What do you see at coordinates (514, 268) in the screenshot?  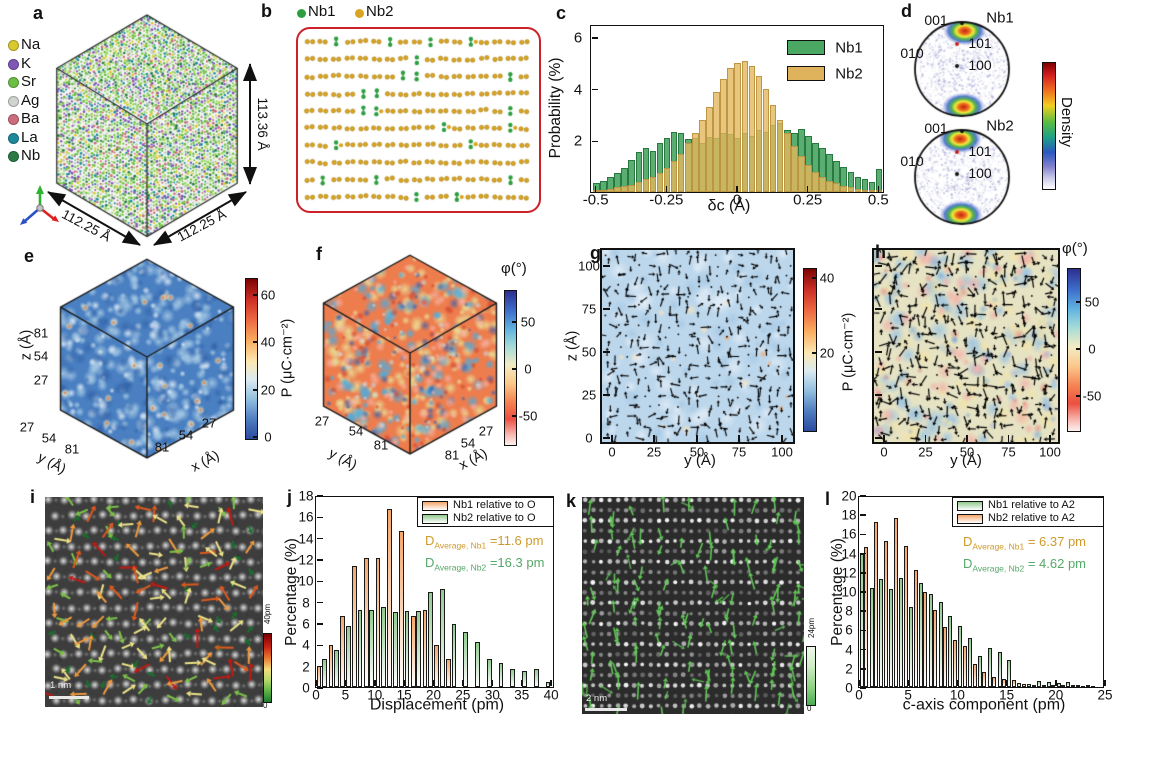 I see `f-colorbar-title: φ(°)` at bounding box center [514, 268].